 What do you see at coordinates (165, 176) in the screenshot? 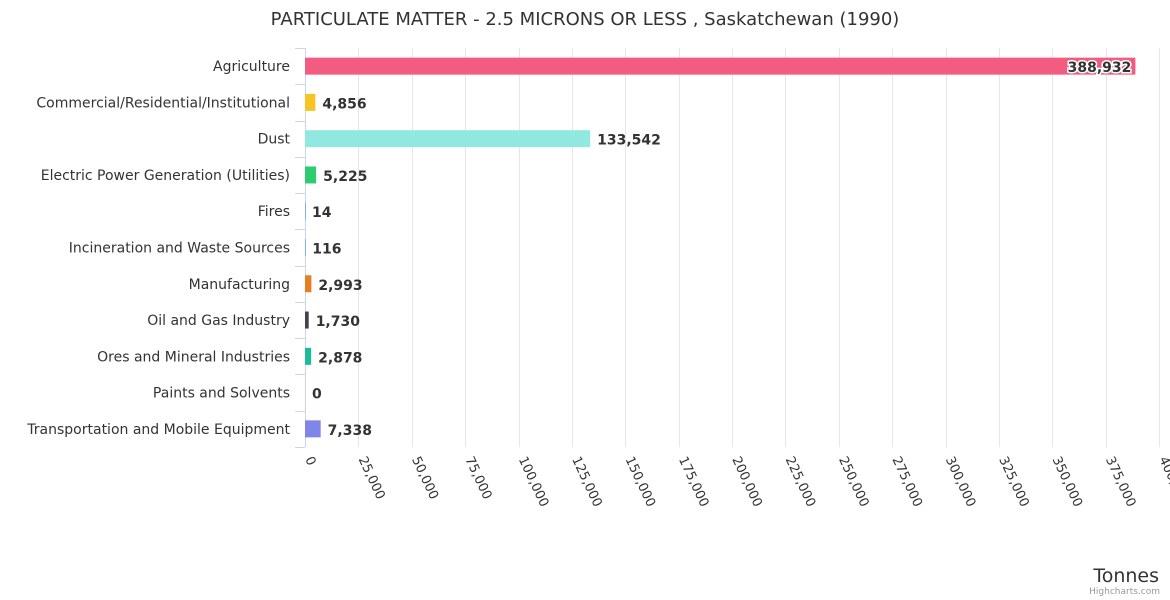
I see `category-label: Electric Power Generation (Utilities)` at bounding box center [165, 176].